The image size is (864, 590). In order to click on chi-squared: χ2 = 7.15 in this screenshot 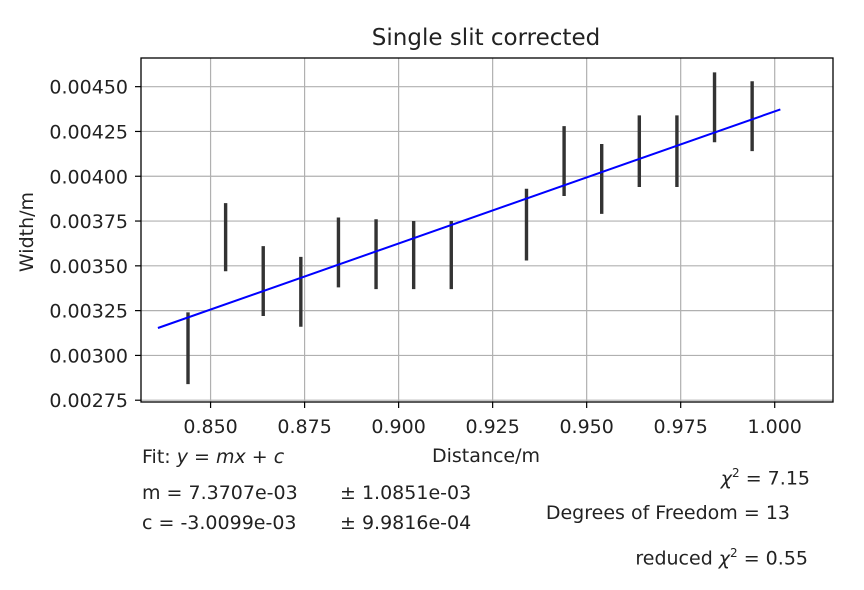, I will do `click(765, 477)`.